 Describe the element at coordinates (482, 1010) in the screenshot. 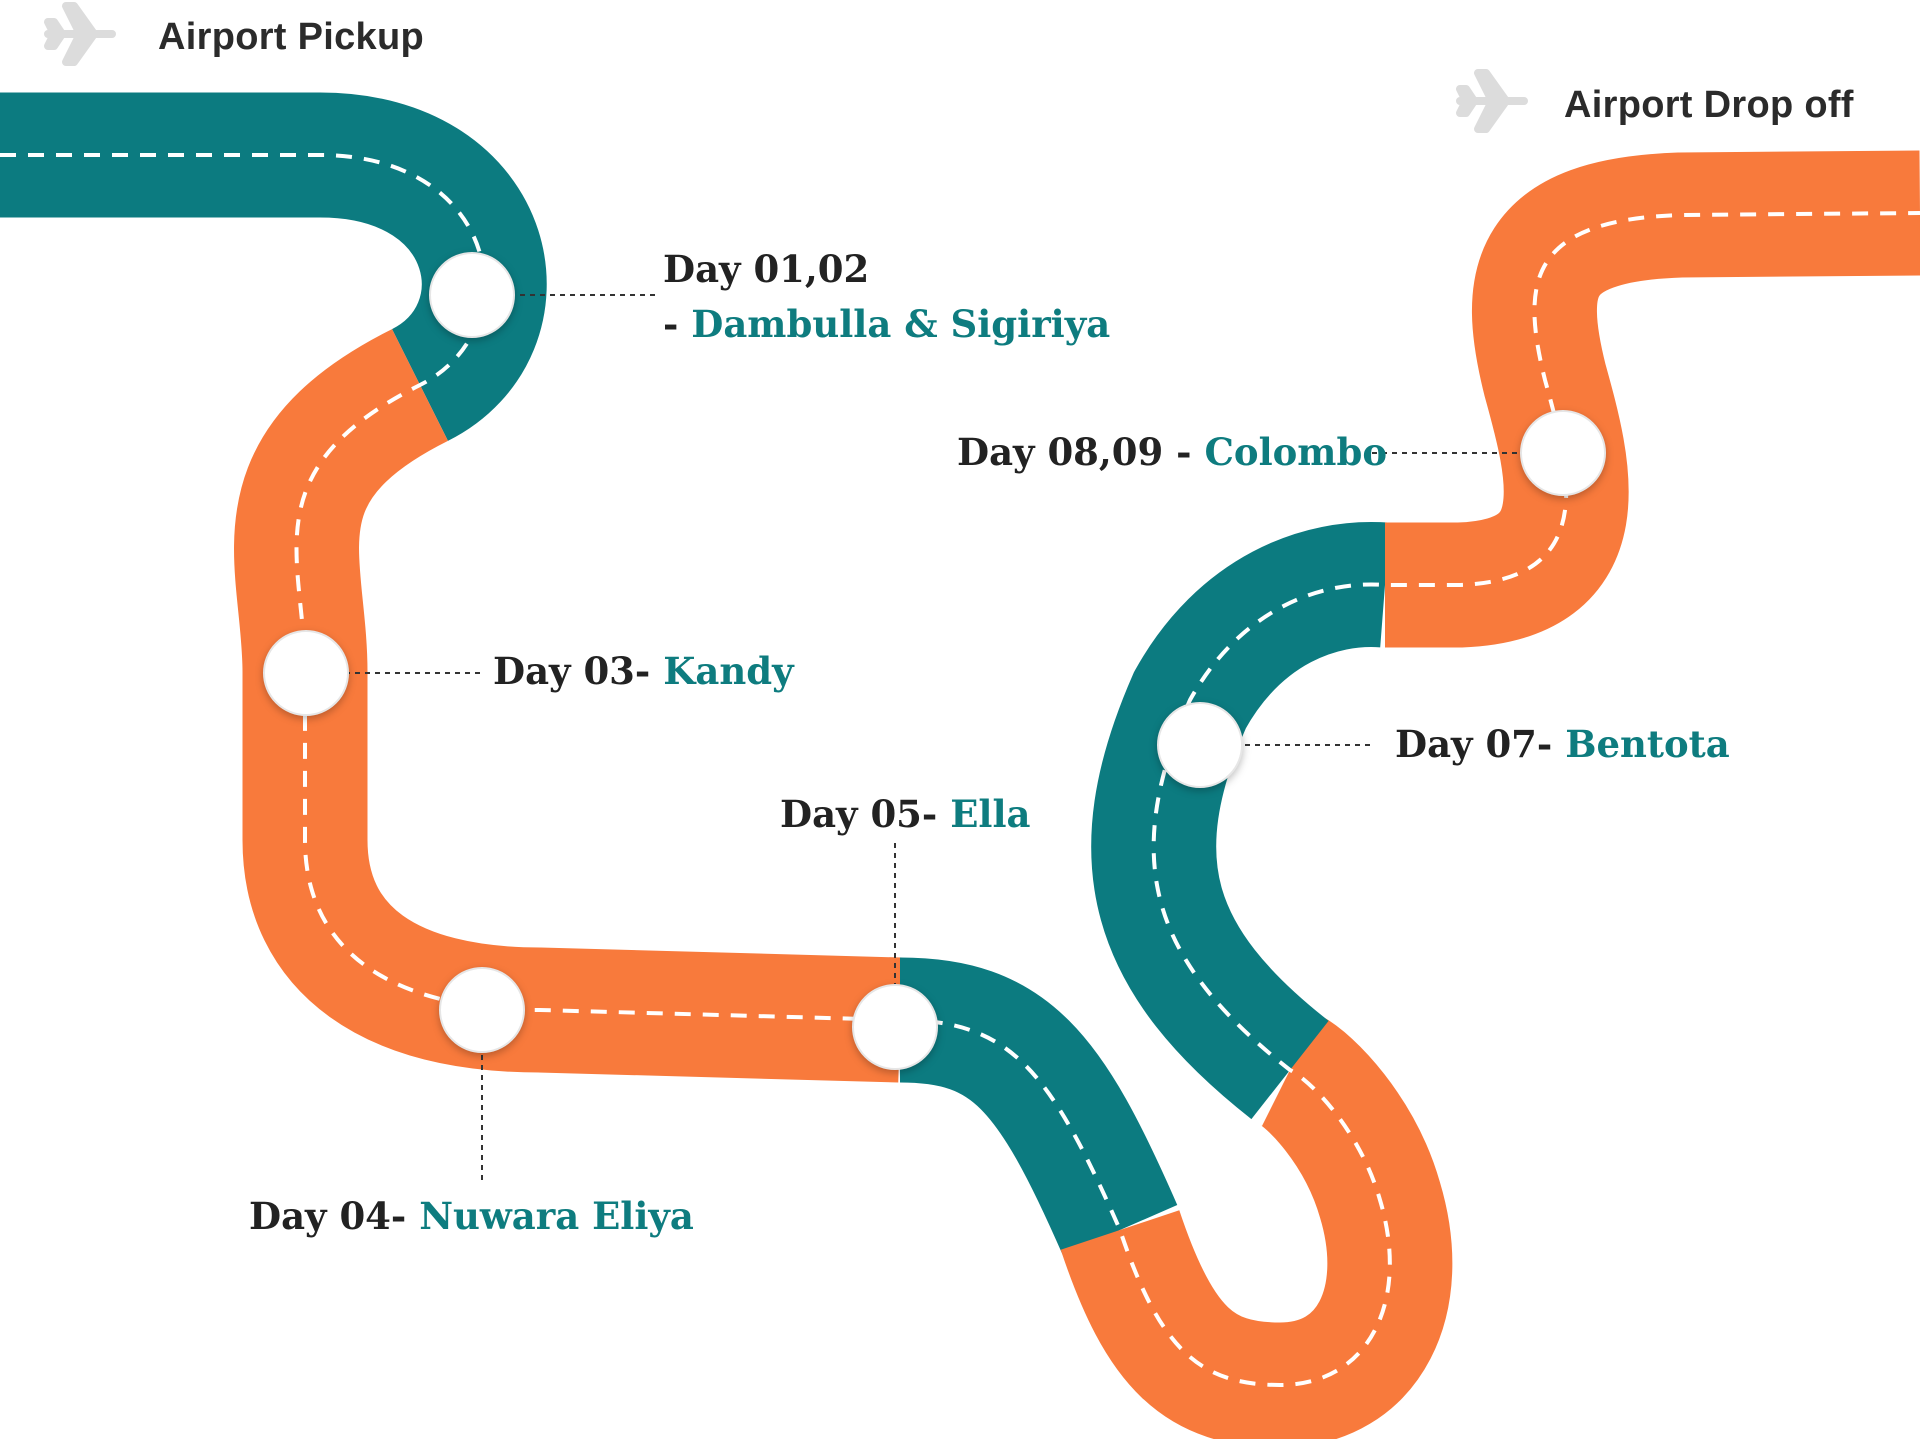

I see `stop-marker-nuwara-eliya` at that location.